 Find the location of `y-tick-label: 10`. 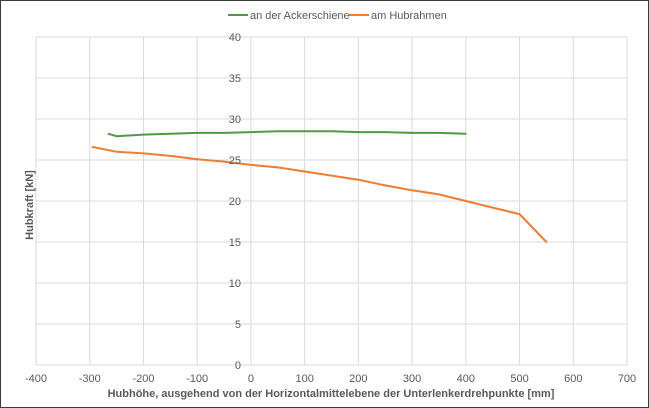

y-tick-label: 10 is located at coordinates (235, 284).